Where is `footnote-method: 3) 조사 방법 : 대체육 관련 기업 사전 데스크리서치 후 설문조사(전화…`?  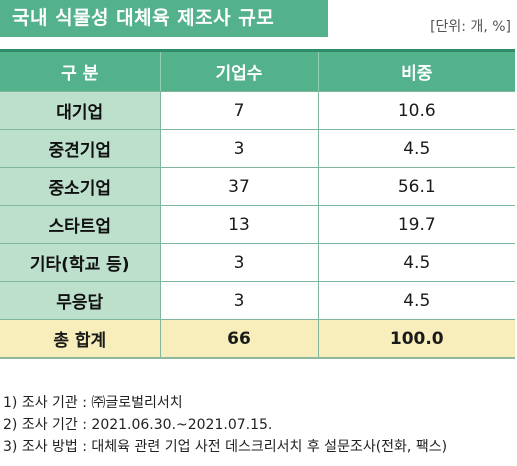 footnote-method: 3) 조사 방법 : 대체육 관련 기업 사전 데스크리서치 후 설문조사(전화… is located at coordinates (225, 447).